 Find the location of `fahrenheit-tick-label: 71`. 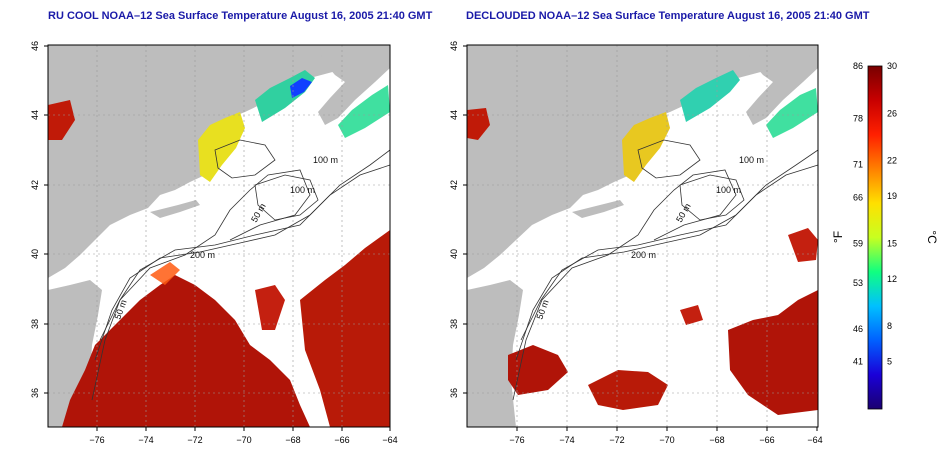

fahrenheit-tick-label: 71 is located at coordinates (858, 165).